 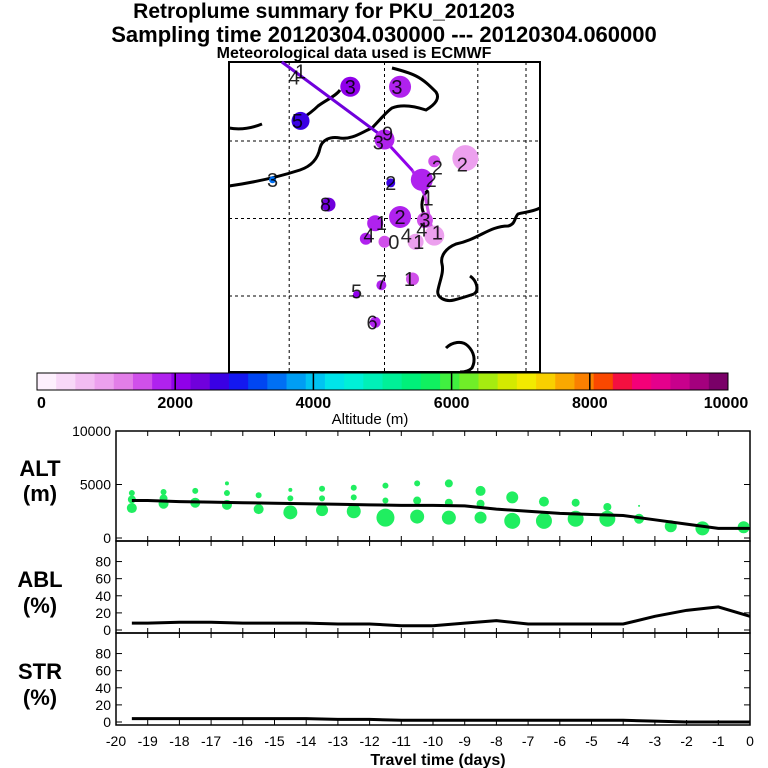 I want to click on colorbar-tick-label: 2000, so click(x=175, y=403).